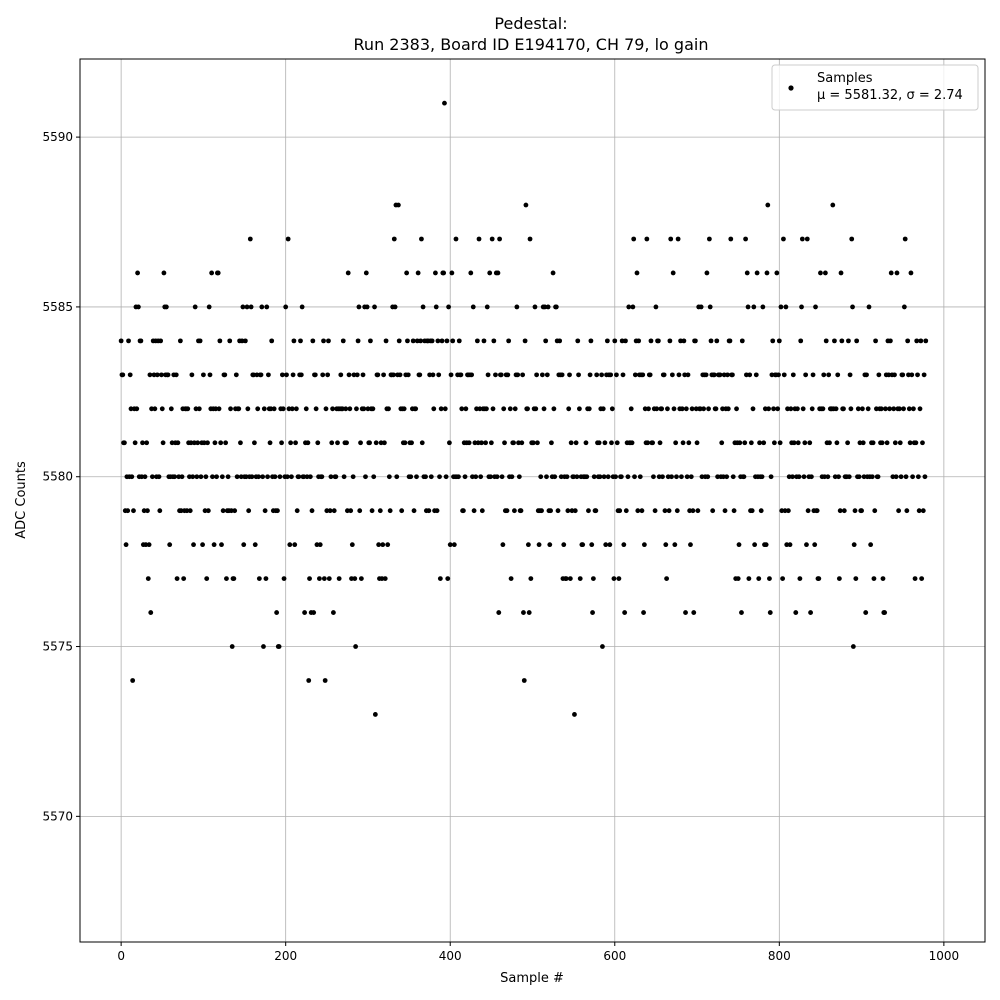 The image size is (1000, 1000). Describe the element at coordinates (791, 88) in the screenshot. I see `legend-marker` at that location.